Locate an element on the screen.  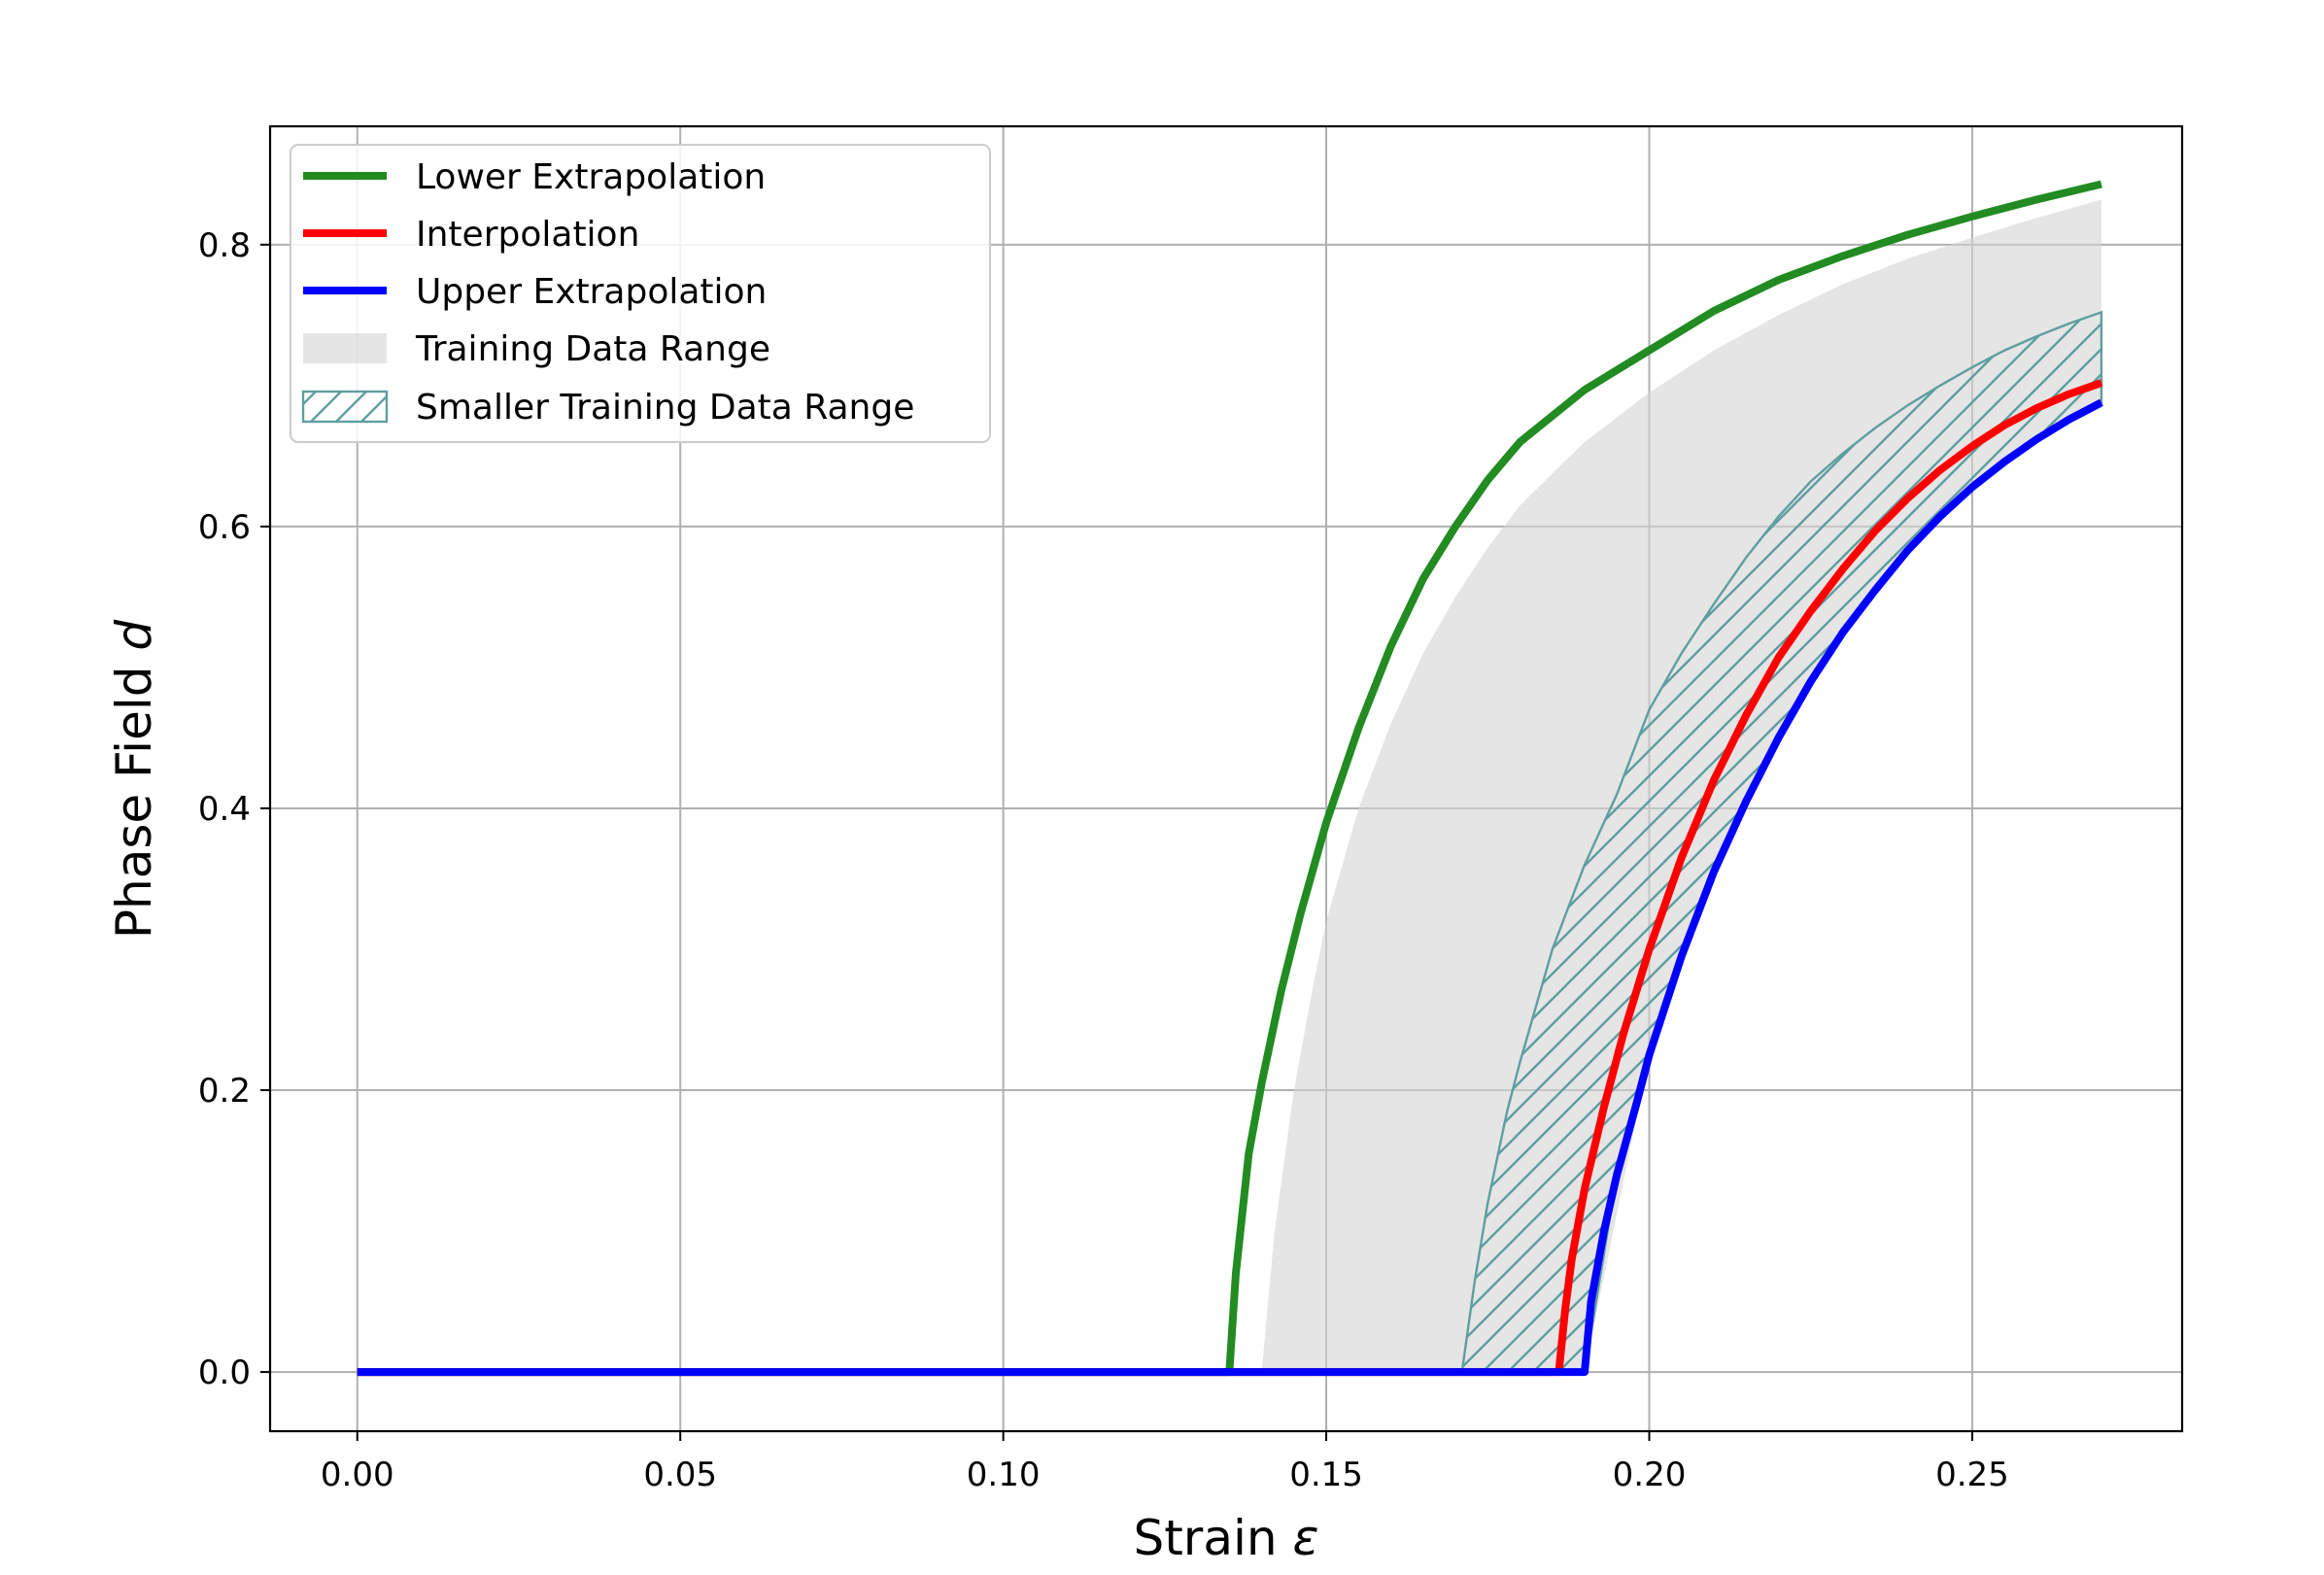
x-axis-label: Strain ε is located at coordinates (1226, 1538).